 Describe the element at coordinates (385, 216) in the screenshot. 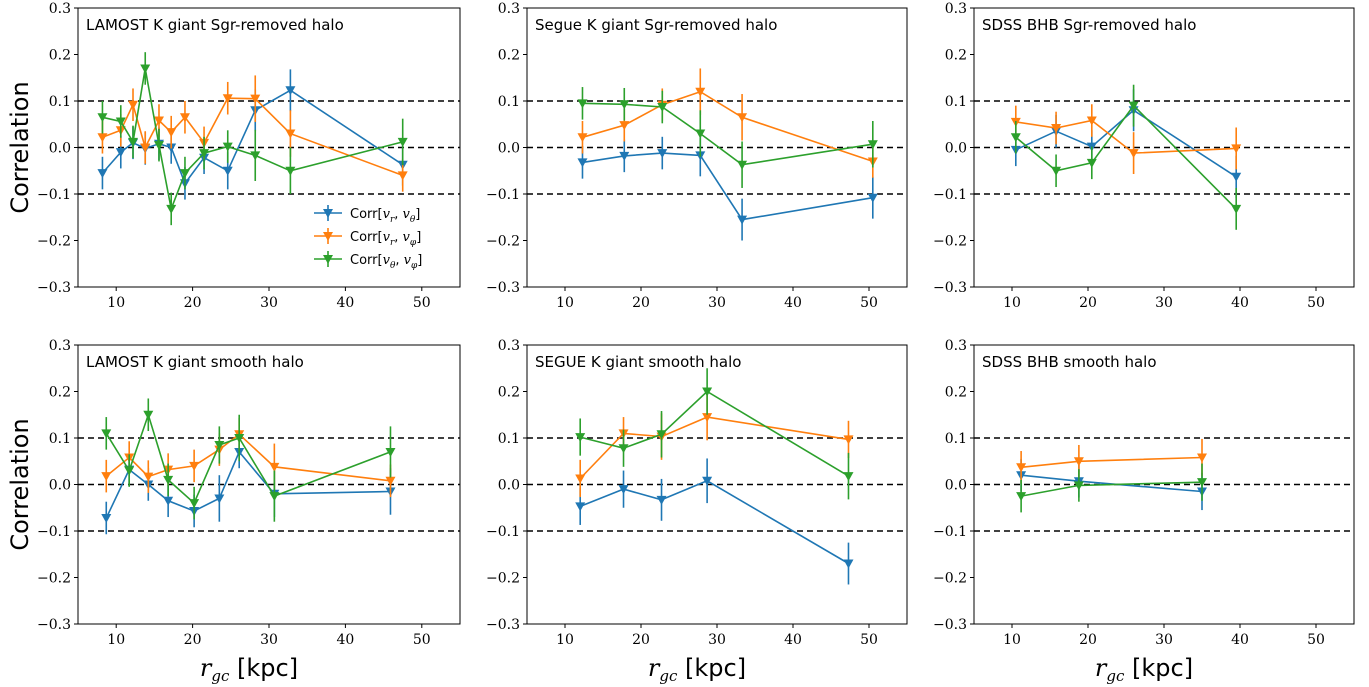

I see `legend-label: Corr[vr, vθ]` at that location.